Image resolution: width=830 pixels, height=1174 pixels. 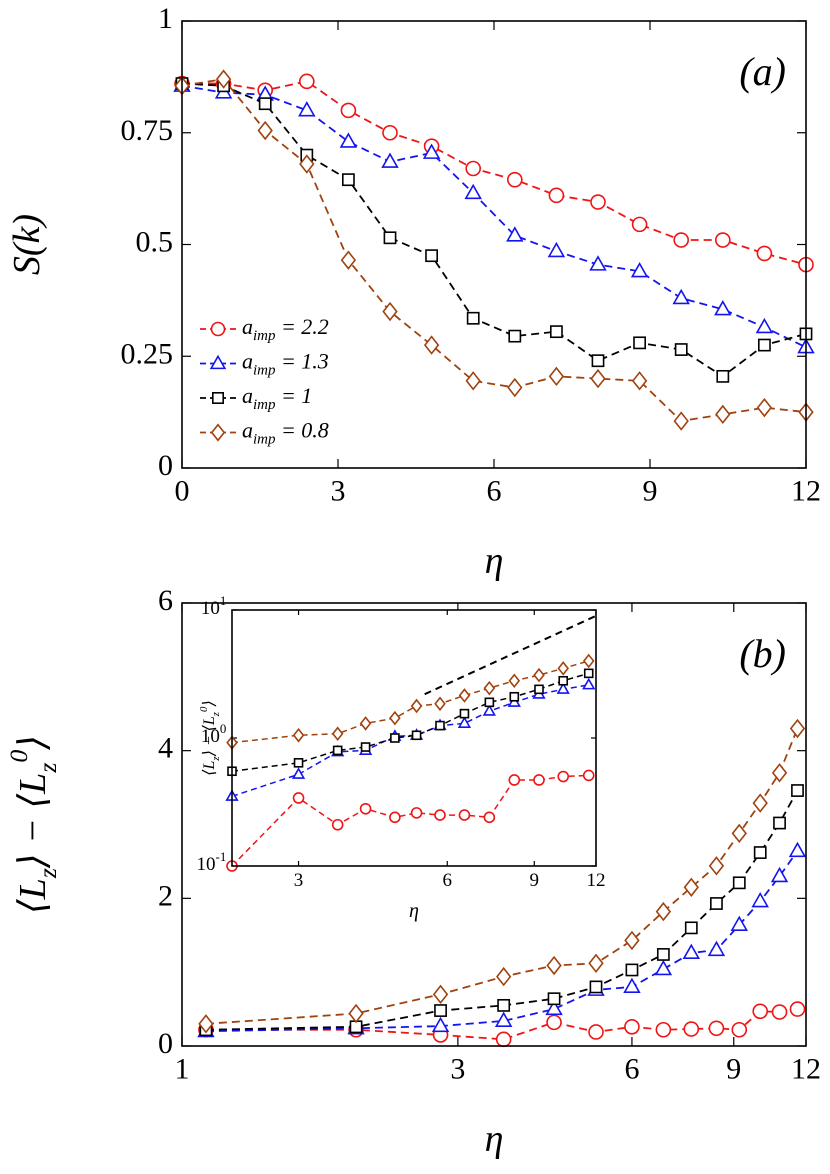 What do you see at coordinates (147, 353) in the screenshot?
I see `y-tick-label: 0.25` at bounding box center [147, 353].